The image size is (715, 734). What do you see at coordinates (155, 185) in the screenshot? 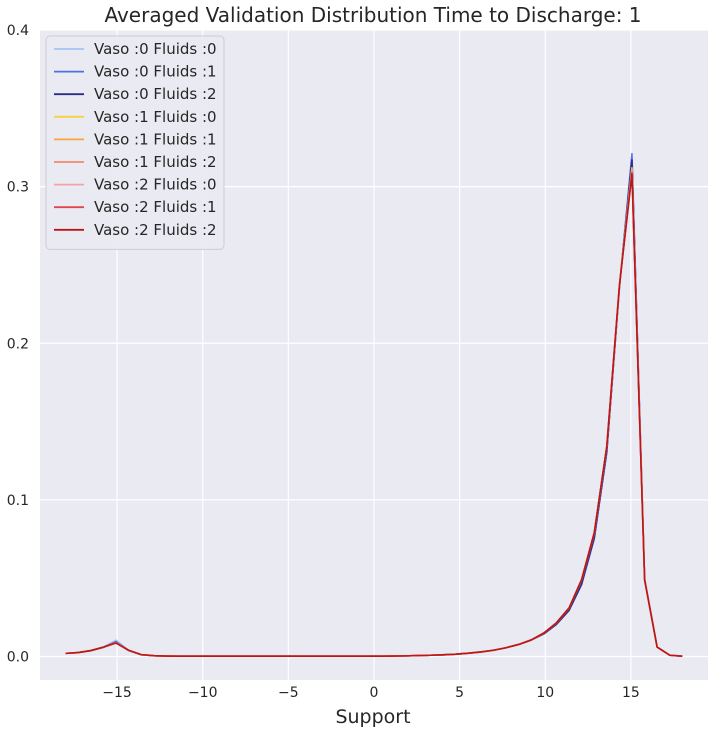
I see `legend-label: Vaso :2 Fluids :0` at bounding box center [155, 185].